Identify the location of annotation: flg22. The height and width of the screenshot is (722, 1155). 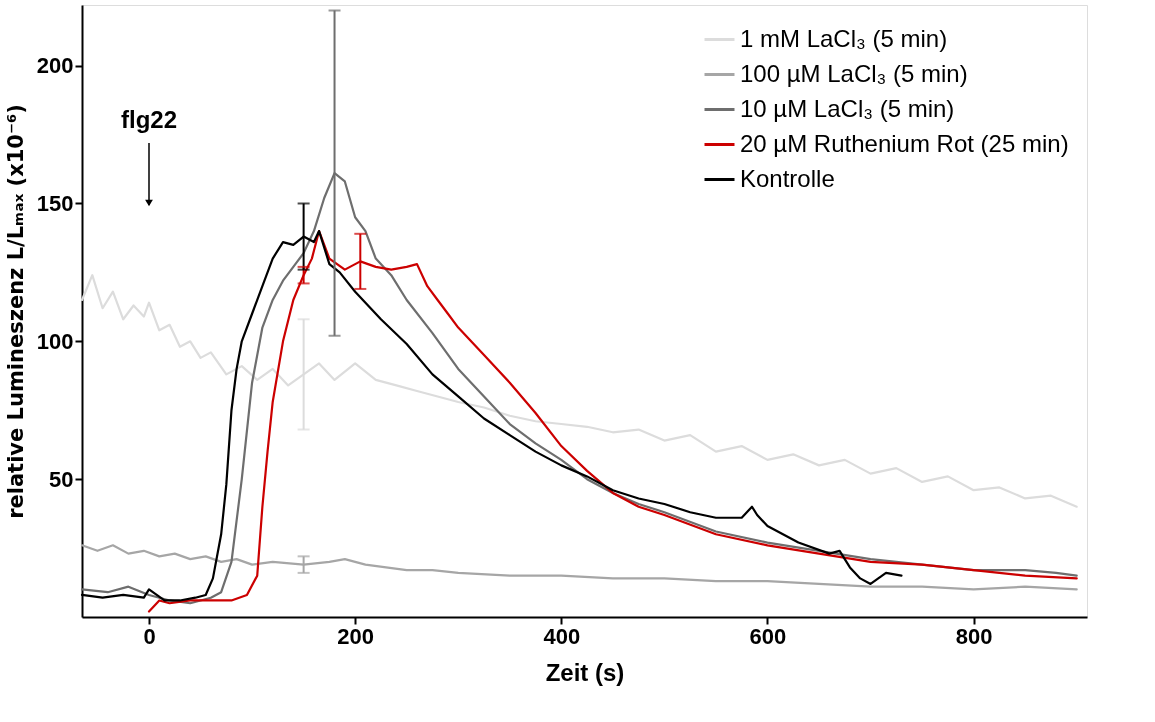
(149, 119).